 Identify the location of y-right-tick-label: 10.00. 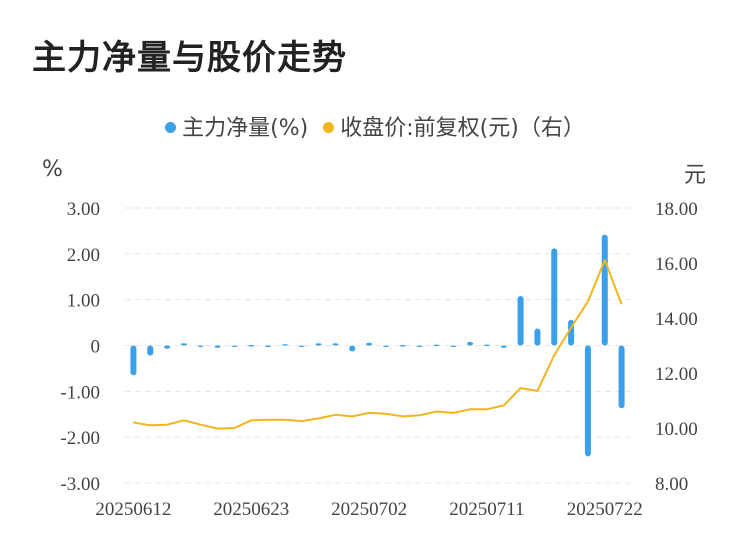
(676, 429).